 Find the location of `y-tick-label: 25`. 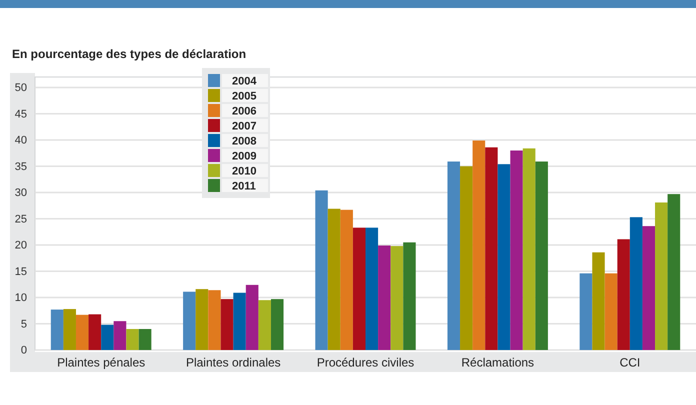

y-tick-label: 25 is located at coordinates (20, 219).